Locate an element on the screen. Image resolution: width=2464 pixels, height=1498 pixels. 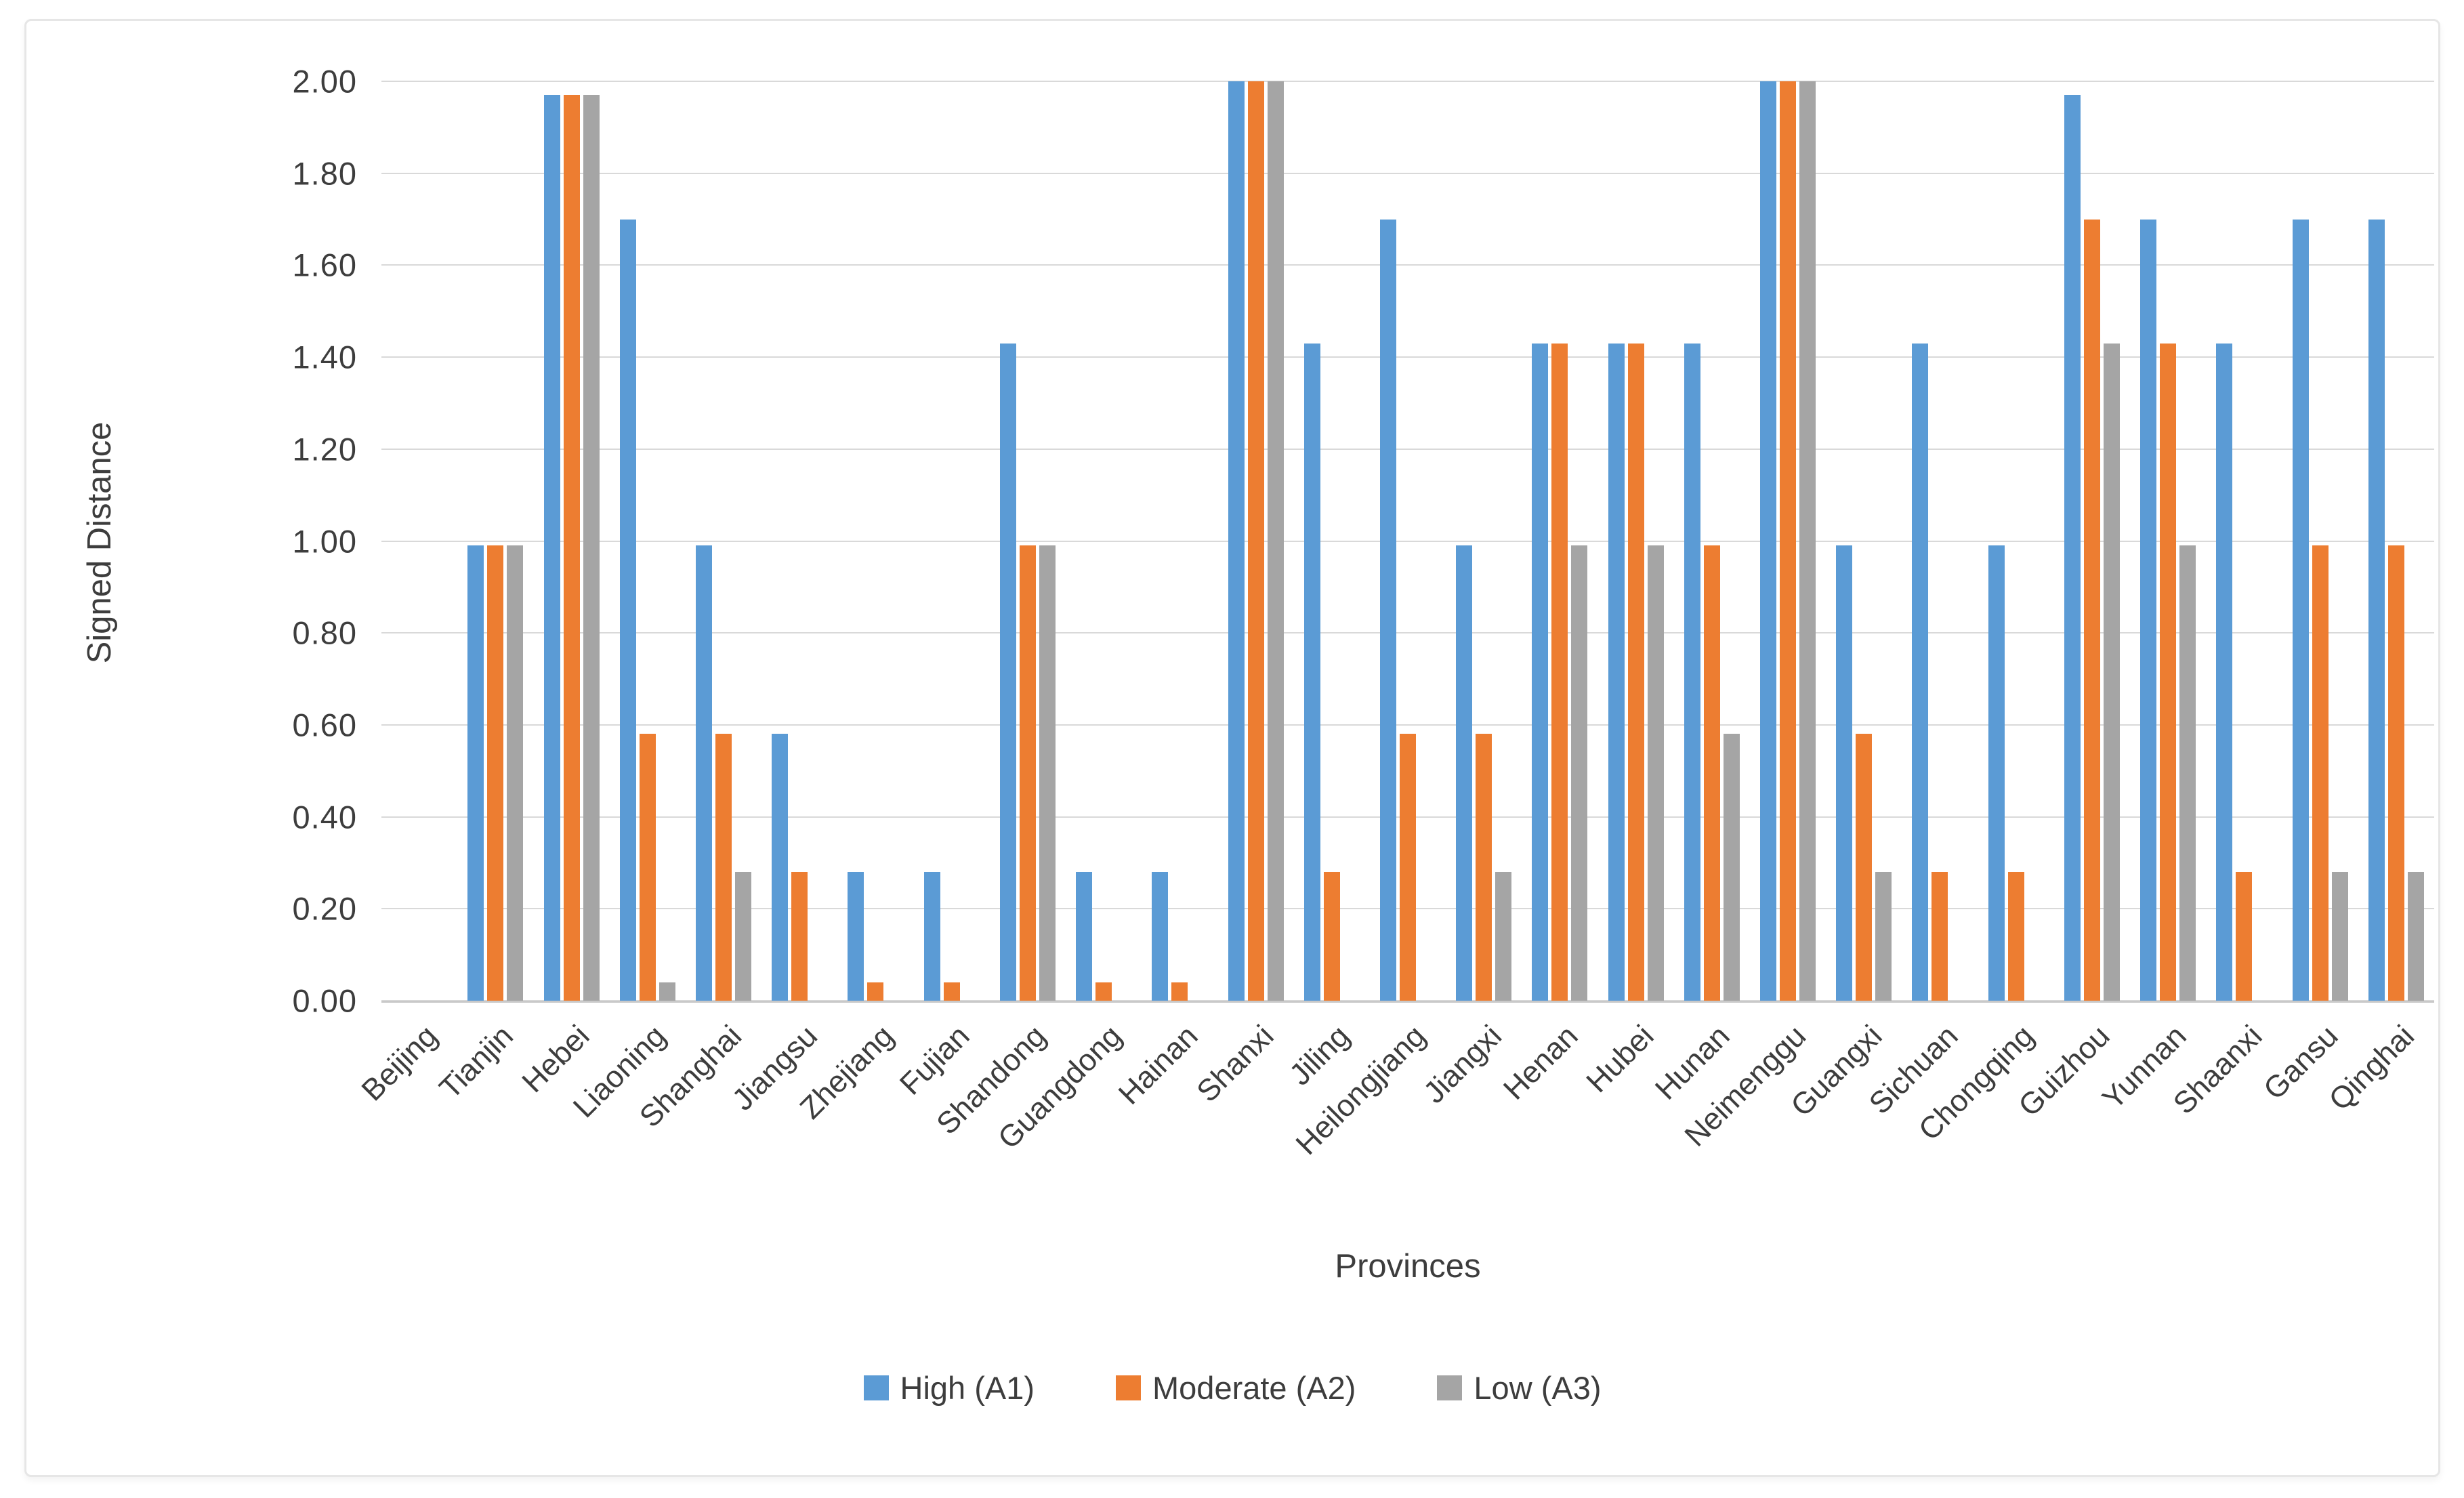
legend-item-low: Low (A3) is located at coordinates (1519, 1388).